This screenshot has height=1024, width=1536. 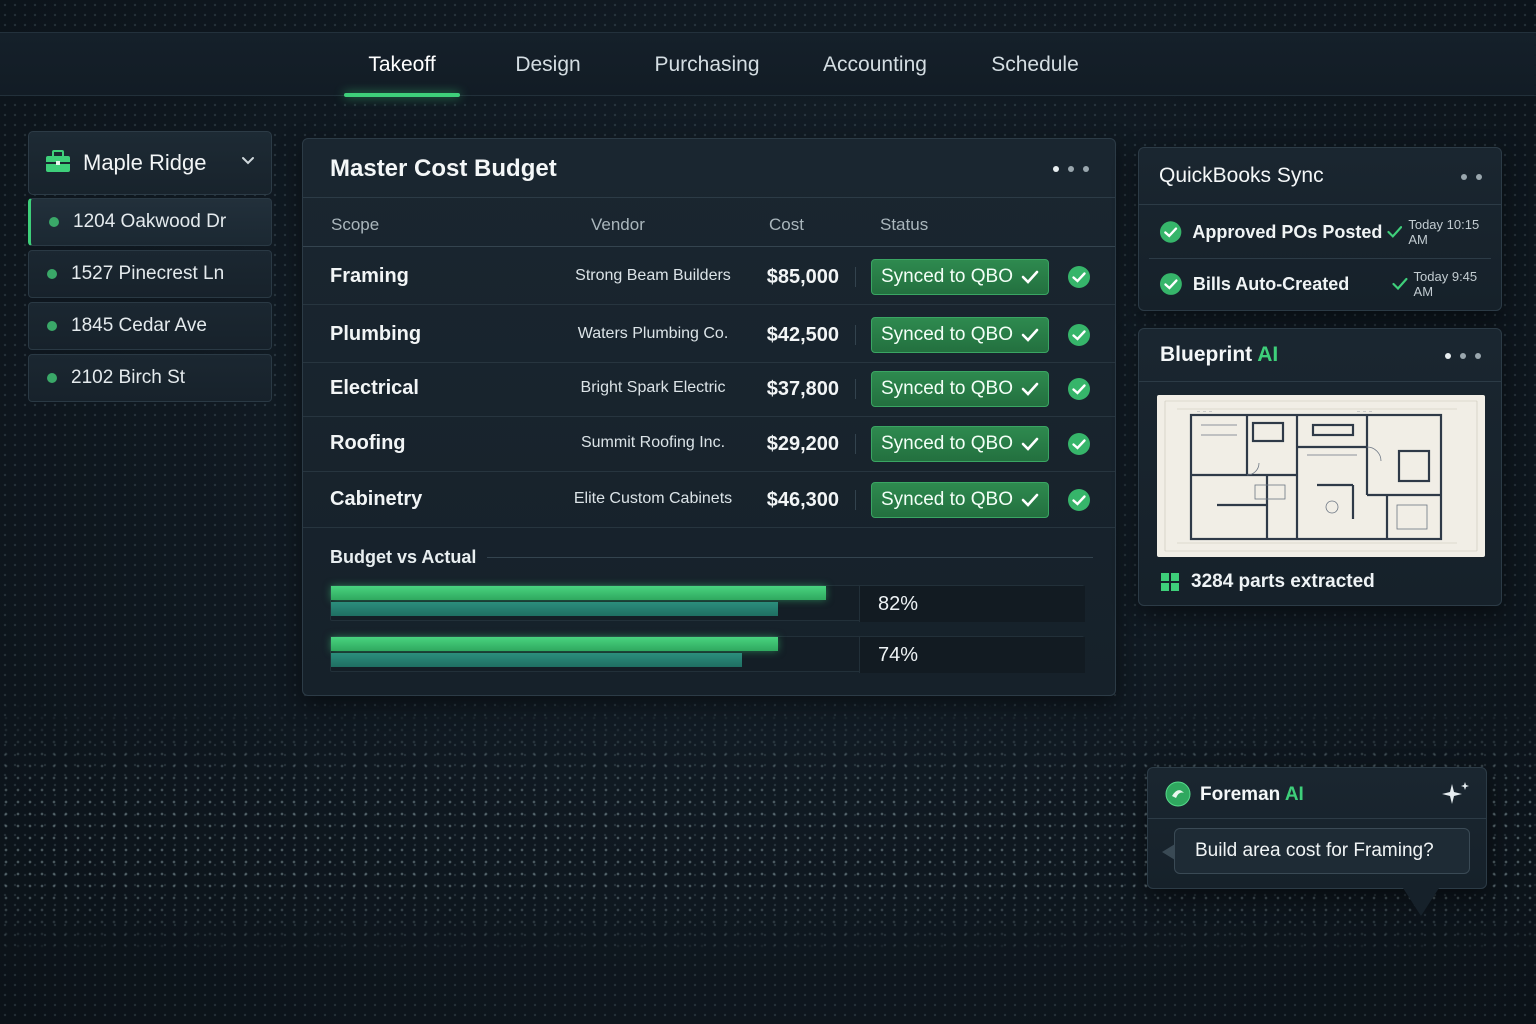 I want to click on address-label: 1204 Oakwood Dr, so click(x=150, y=221).